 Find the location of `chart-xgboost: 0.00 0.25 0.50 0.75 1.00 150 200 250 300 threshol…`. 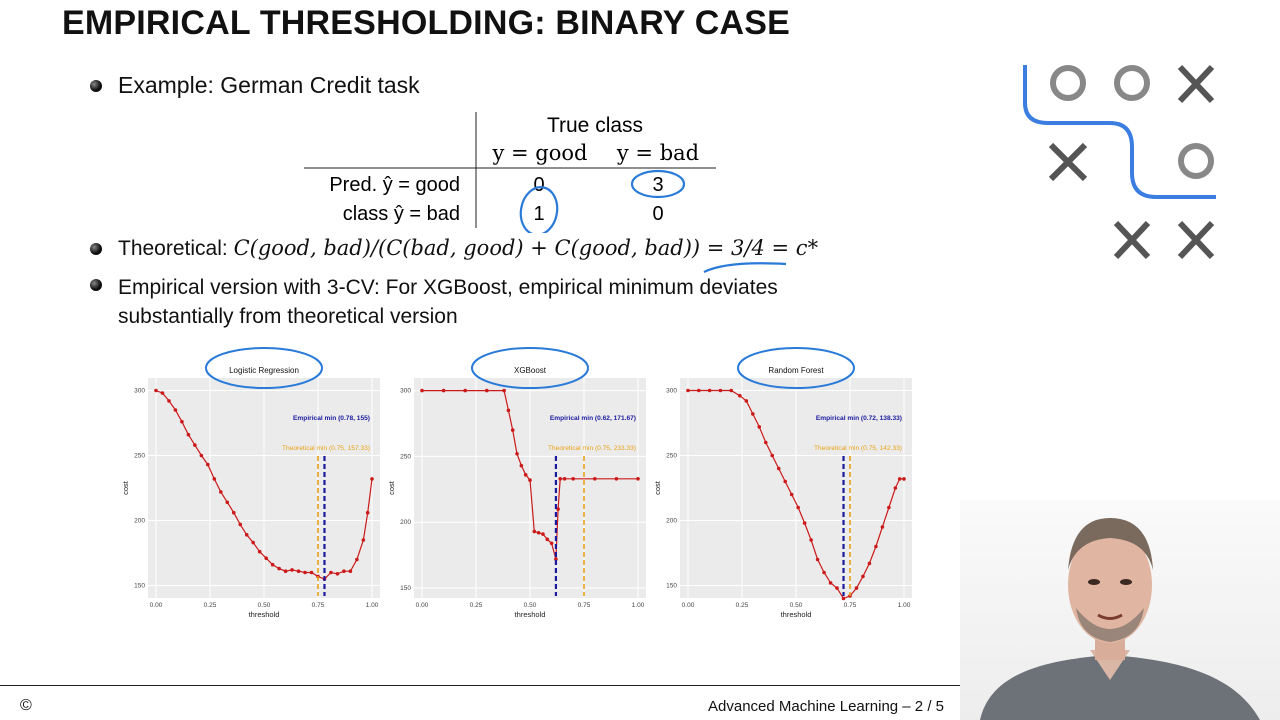

chart-xgboost: 0.00 0.25 0.50 0.75 1.00 150 200 250 300 threshol… is located at coordinates (516, 483).